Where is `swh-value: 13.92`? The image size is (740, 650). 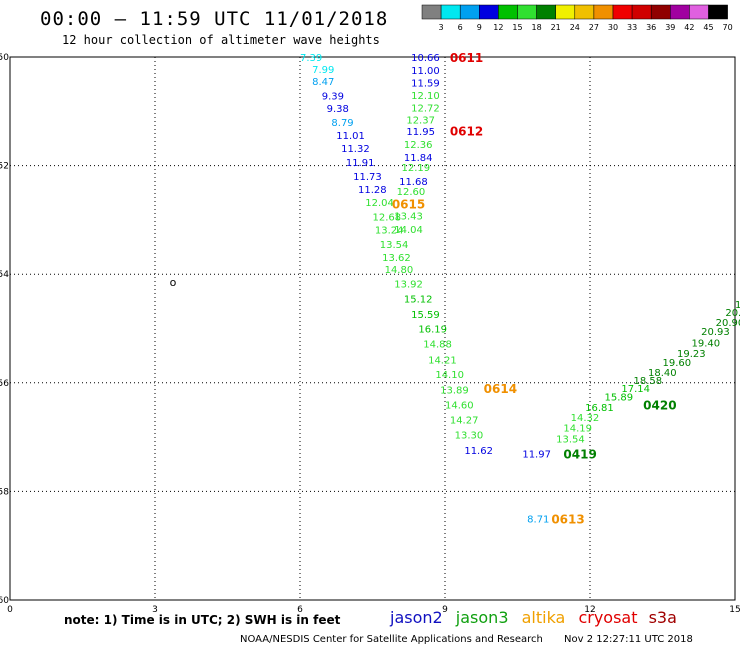
swh-value: 13.92 is located at coordinates (408, 284).